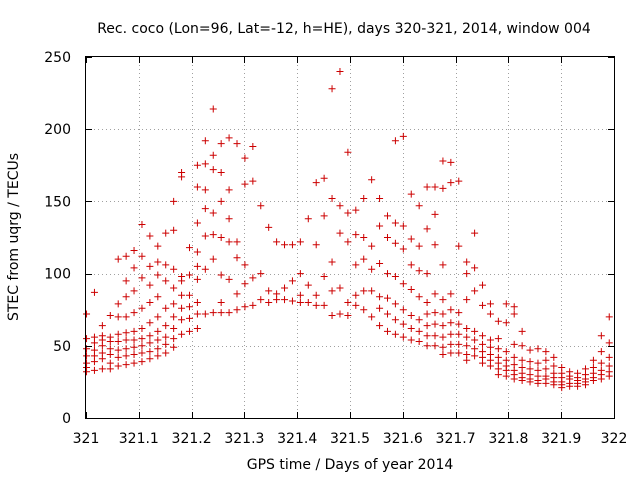 Image resolution: width=640 pixels, height=480 pixels. I want to click on x-axis-label: GPS time / Days of year 2014, so click(350, 465).